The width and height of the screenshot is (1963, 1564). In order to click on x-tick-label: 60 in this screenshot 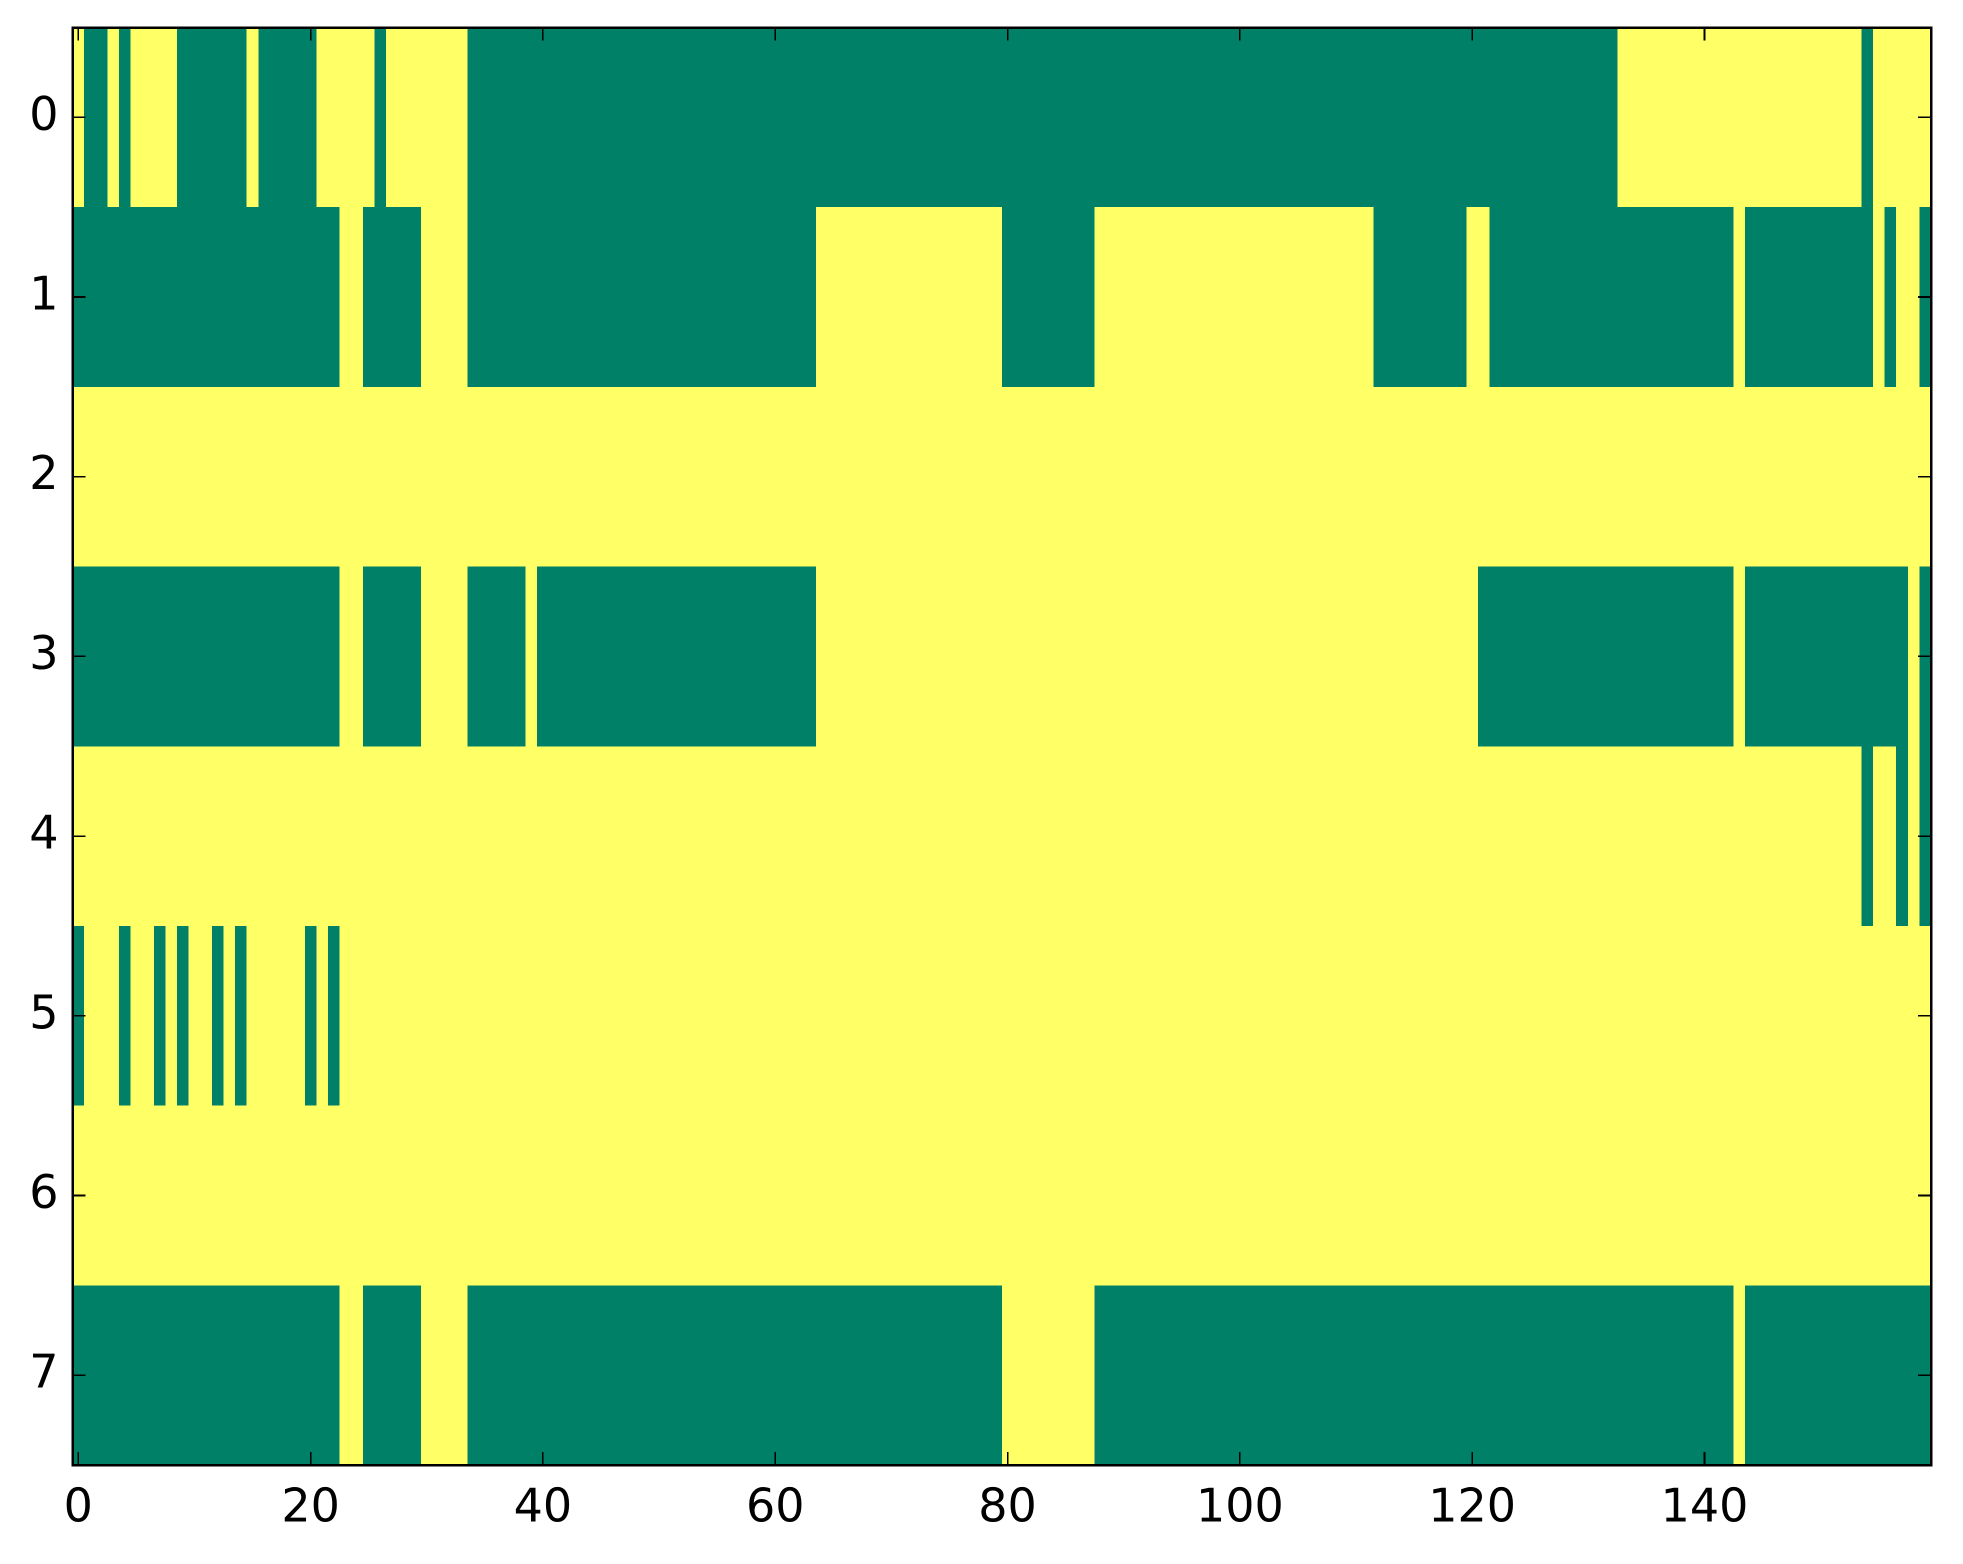, I will do `click(775, 1506)`.